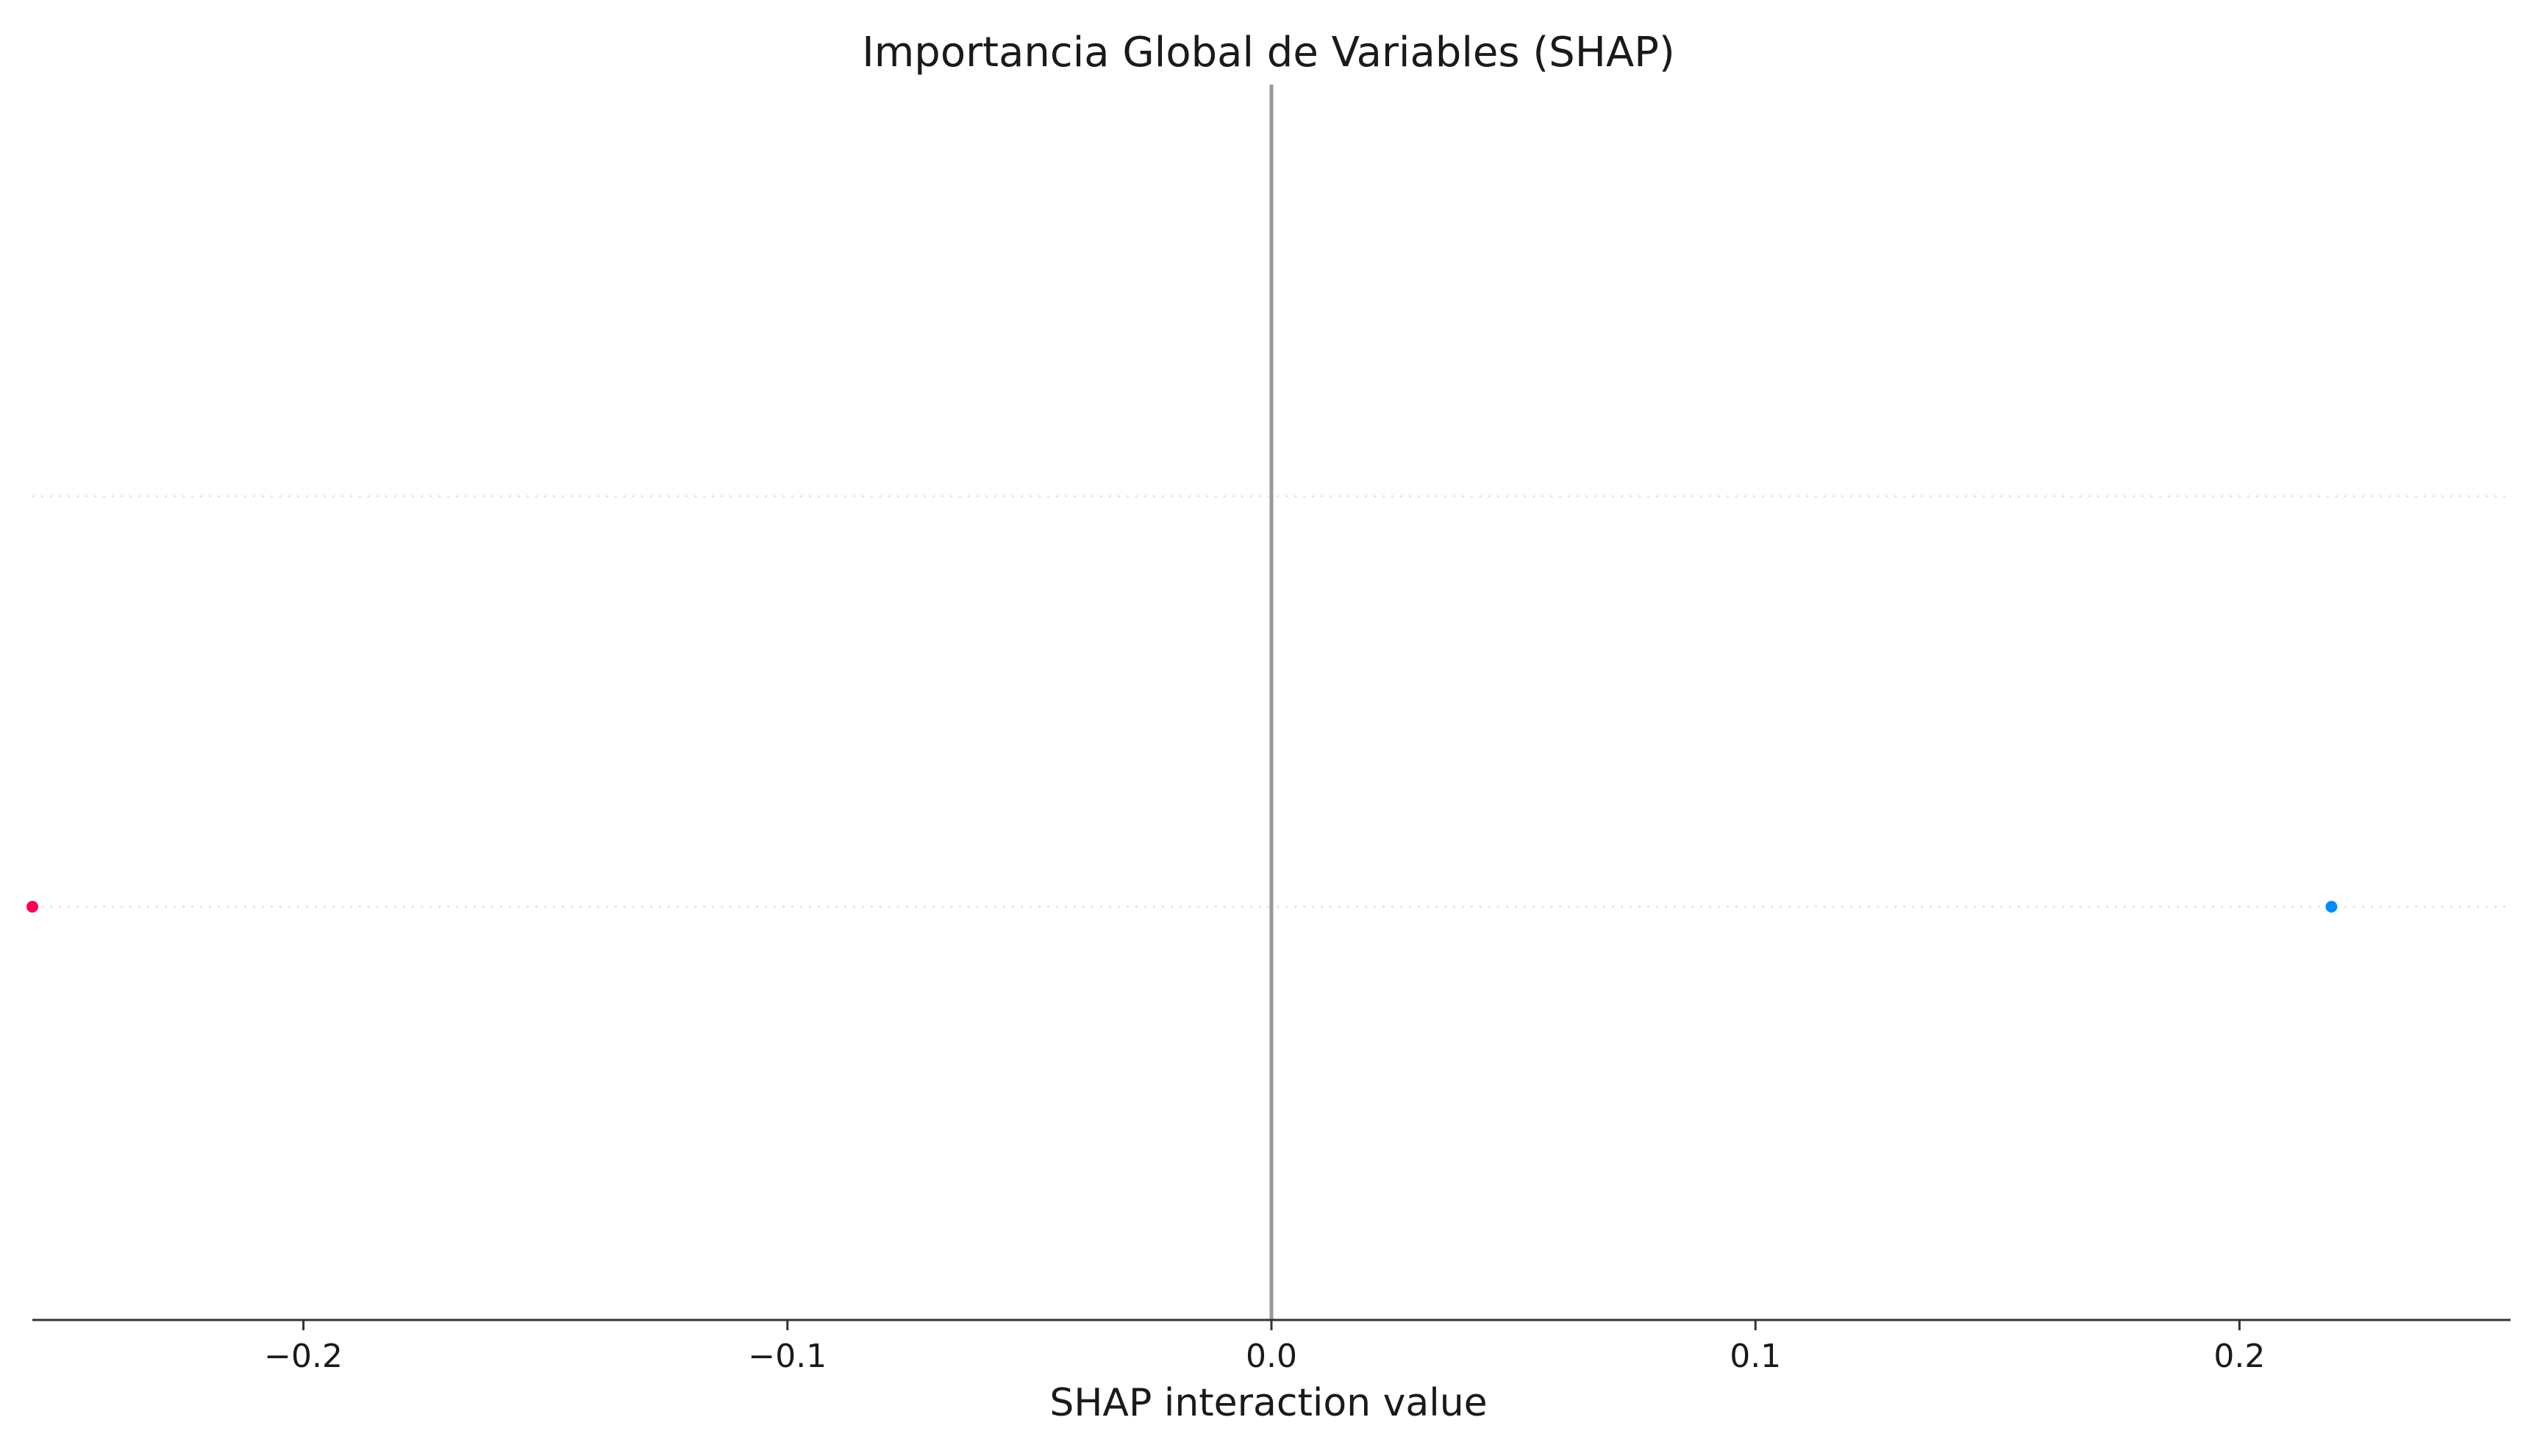 The width and height of the screenshot is (2537, 1456). Describe the element at coordinates (1271, 1356) in the screenshot. I see `x-tick-label: 0.0` at that location.